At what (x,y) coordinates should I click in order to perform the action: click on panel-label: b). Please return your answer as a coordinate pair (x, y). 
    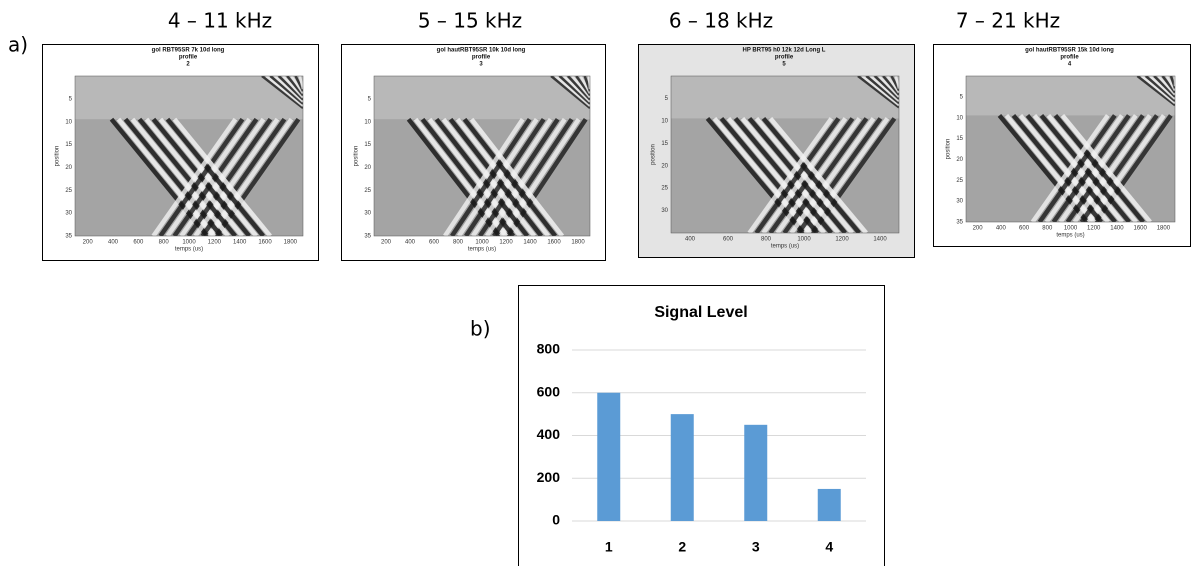
    Looking at the image, I should click on (480, 329).